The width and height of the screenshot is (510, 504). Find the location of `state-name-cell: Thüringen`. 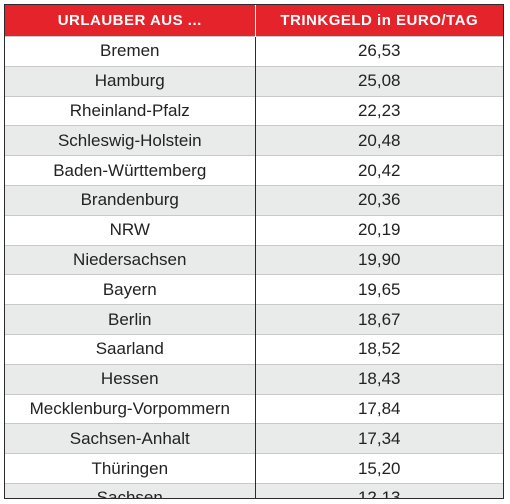

state-name-cell: Thüringen is located at coordinates (130, 468).